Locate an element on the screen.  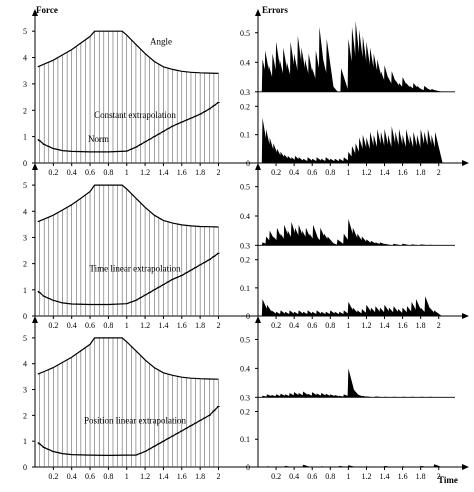
force-y-tick-label: 0 is located at coordinates (25, 163).